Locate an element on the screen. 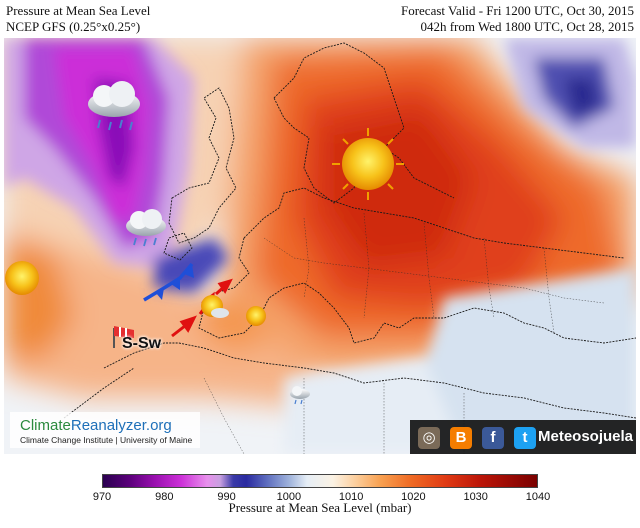 This screenshot has height=528, width=640. colorbar is located at coordinates (320, 481).